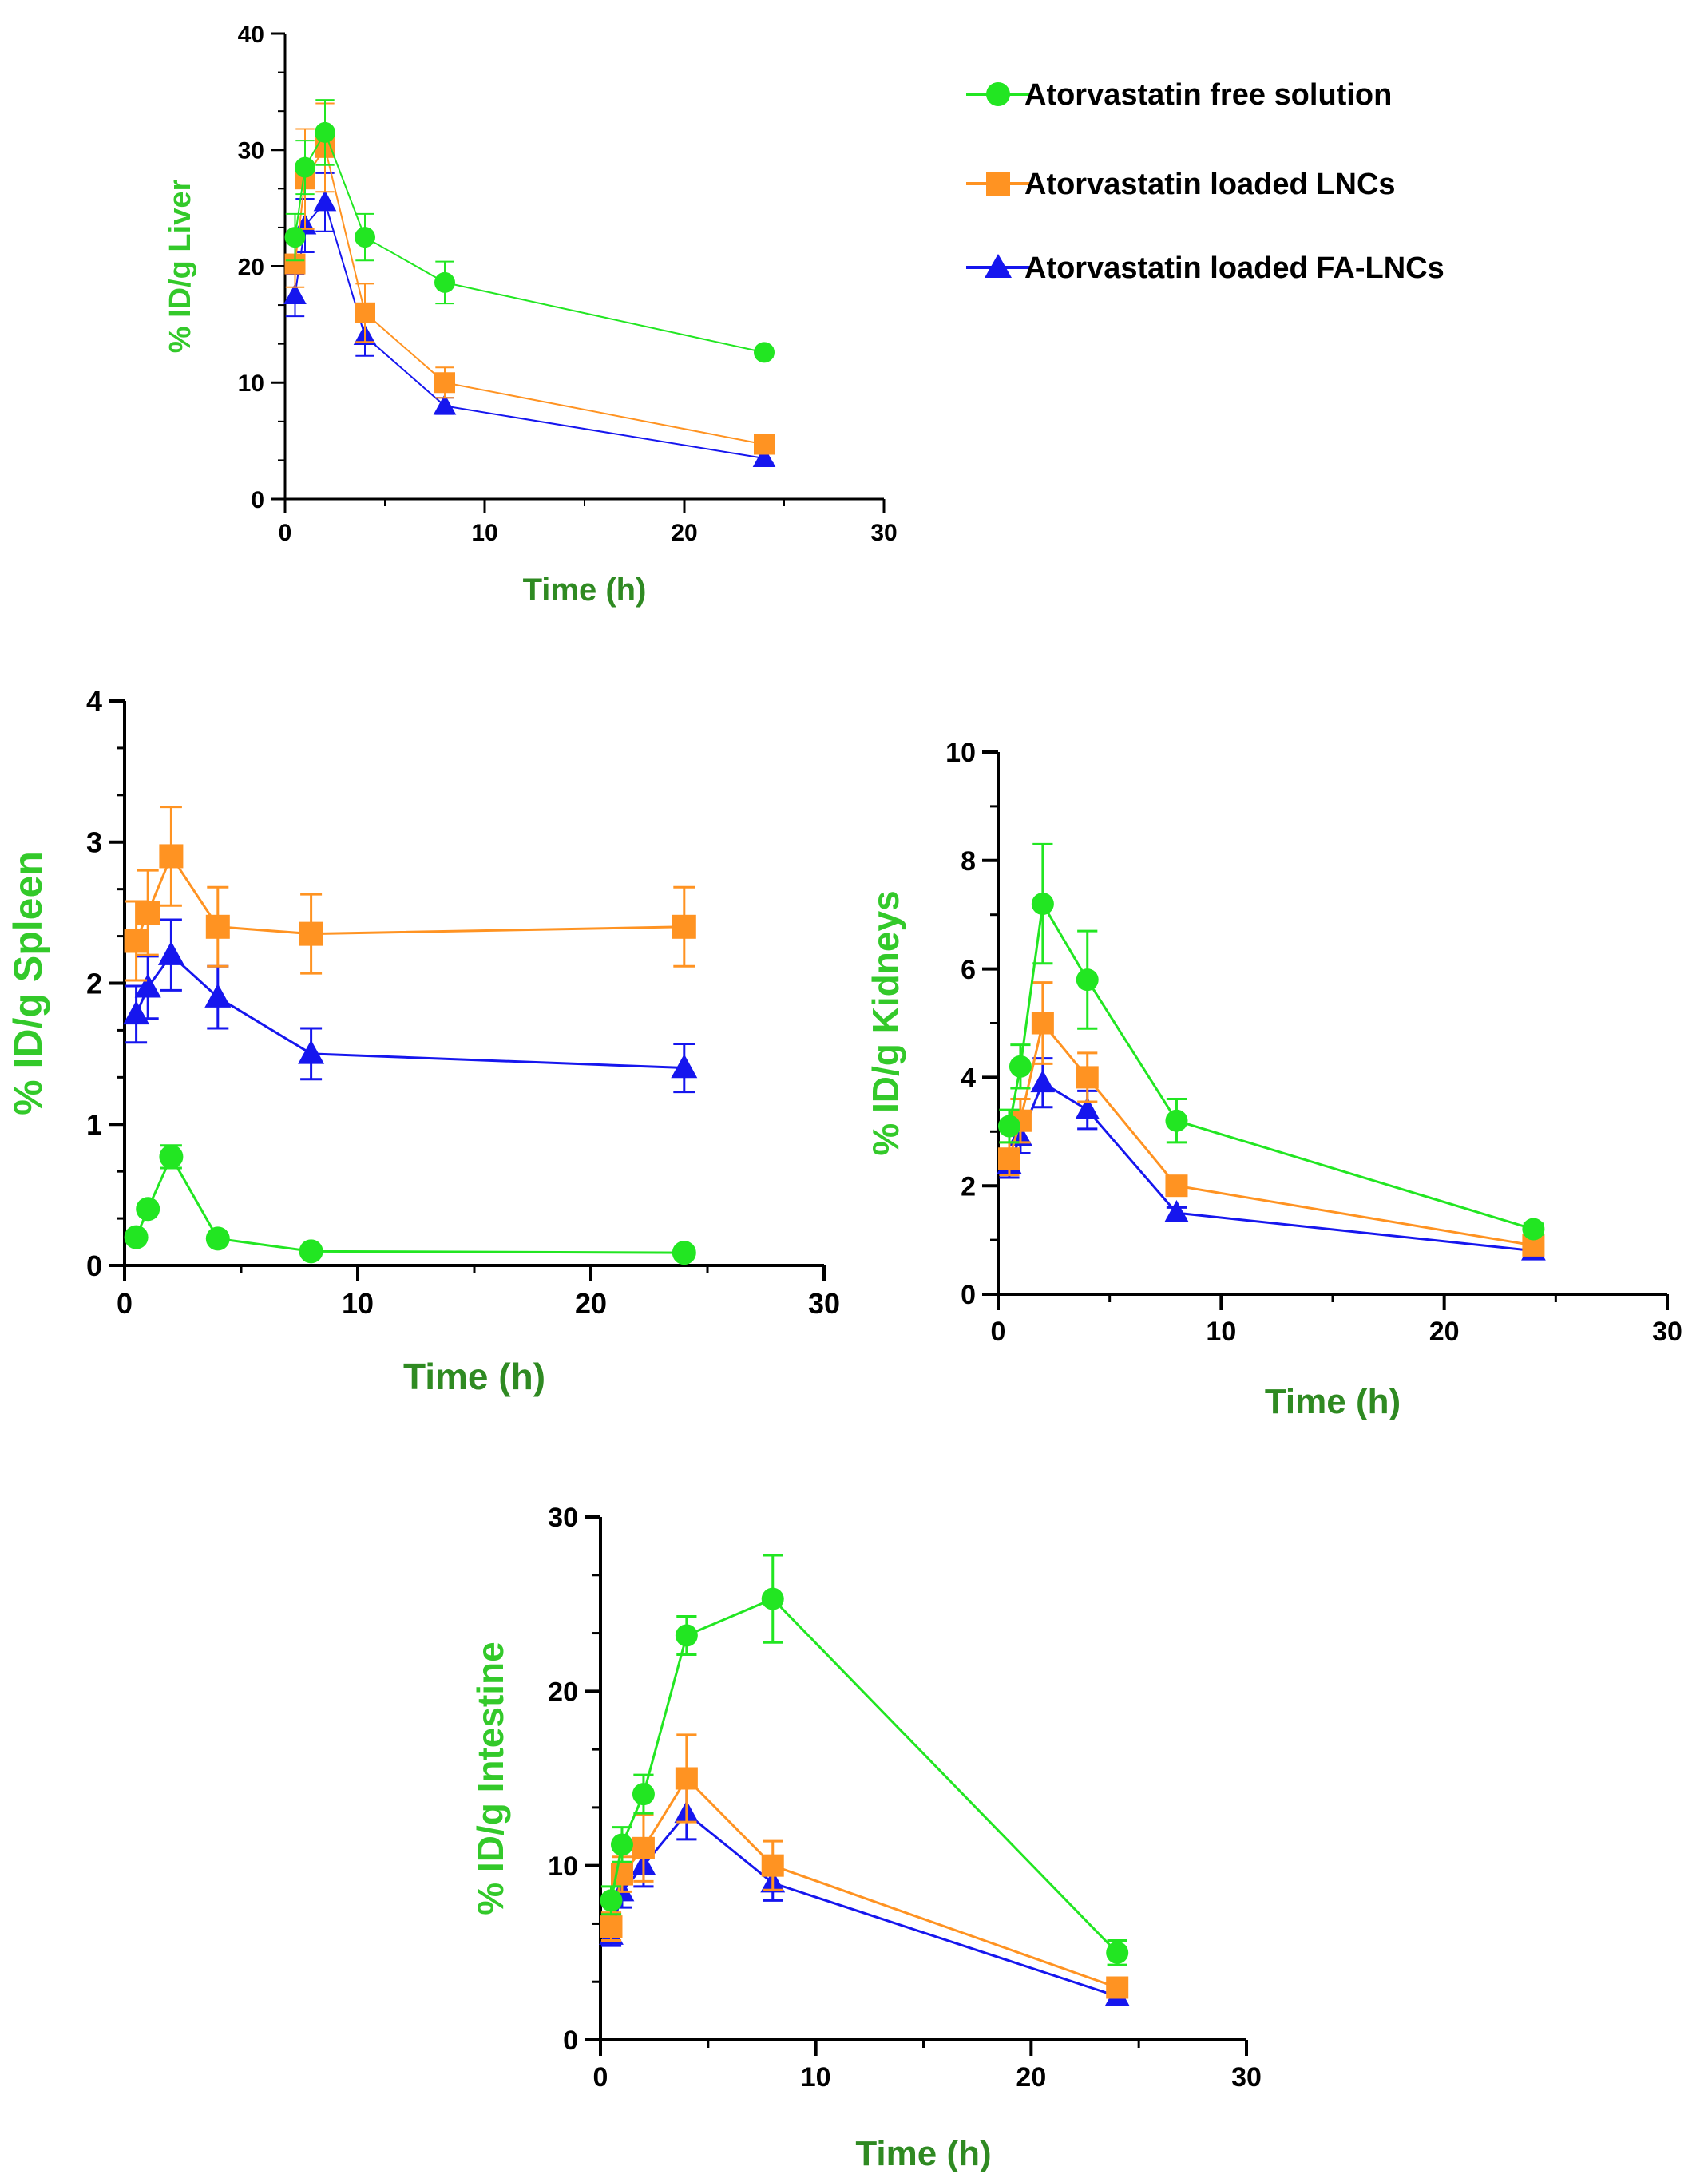 This screenshot has height=2182, width=1708. I want to click on y-axis-title: % ID/g Liver, so click(180, 267).